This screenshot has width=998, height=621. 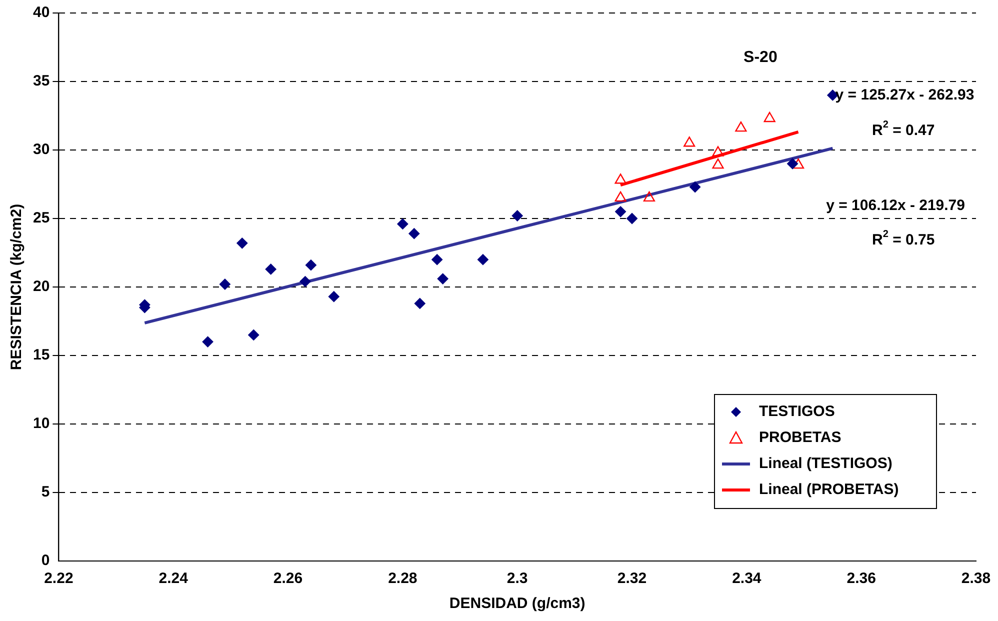 I want to click on y-axis-title: RESISTENCIA (kg/cm2), so click(x=17, y=287).